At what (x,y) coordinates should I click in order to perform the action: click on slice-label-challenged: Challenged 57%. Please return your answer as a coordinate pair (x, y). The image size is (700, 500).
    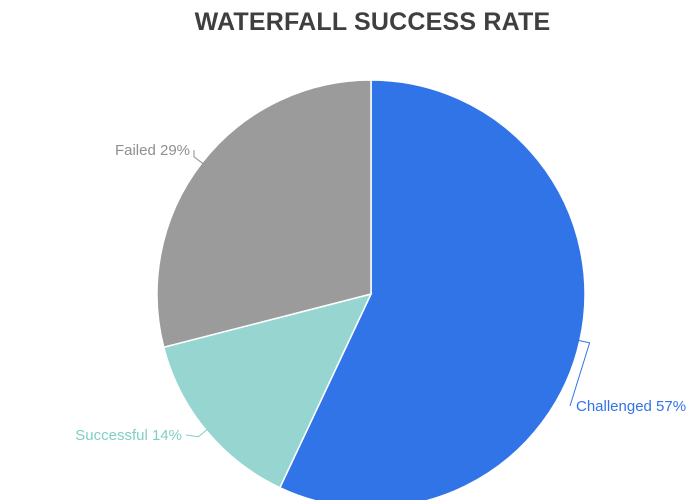
    Looking at the image, I should click on (631, 406).